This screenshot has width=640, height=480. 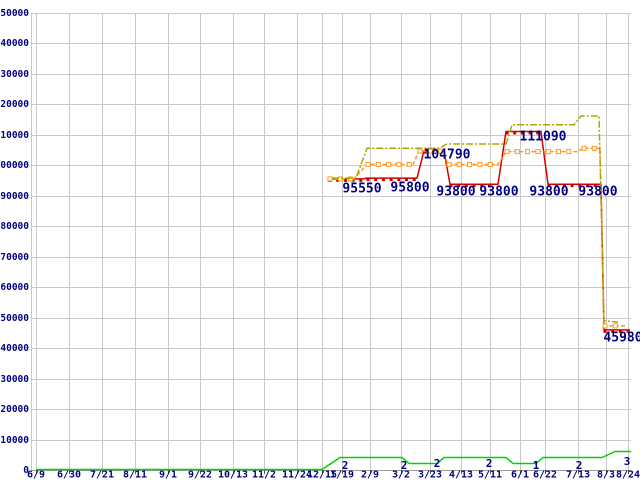 I want to click on data-label-95550: 95550, so click(x=361, y=189).